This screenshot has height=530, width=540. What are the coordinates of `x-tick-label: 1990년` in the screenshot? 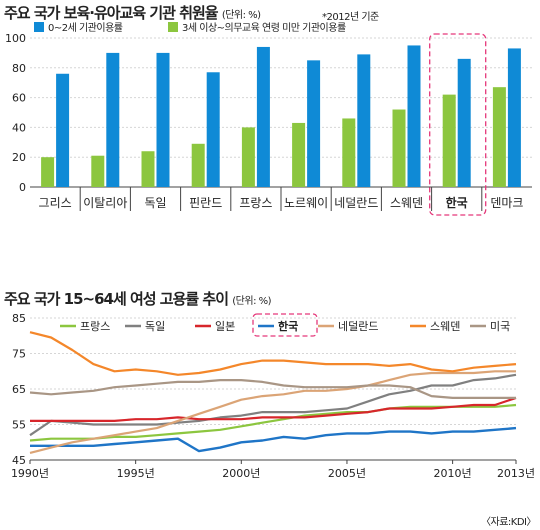 It's located at (30, 473).